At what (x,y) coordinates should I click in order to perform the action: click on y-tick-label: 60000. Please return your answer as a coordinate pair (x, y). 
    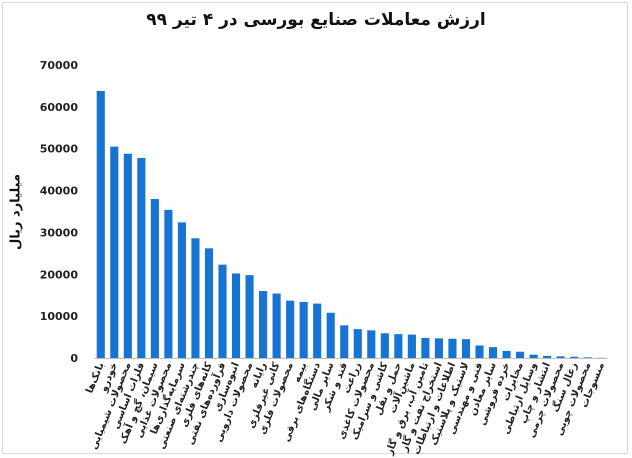
    Looking at the image, I should click on (59, 107).